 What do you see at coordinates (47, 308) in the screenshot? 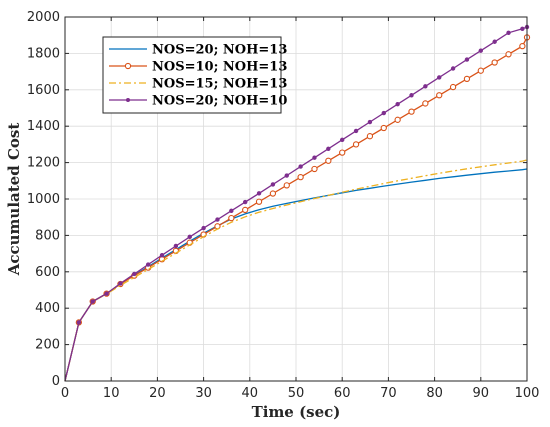
I see `y-tick-label: 400` at bounding box center [47, 308].